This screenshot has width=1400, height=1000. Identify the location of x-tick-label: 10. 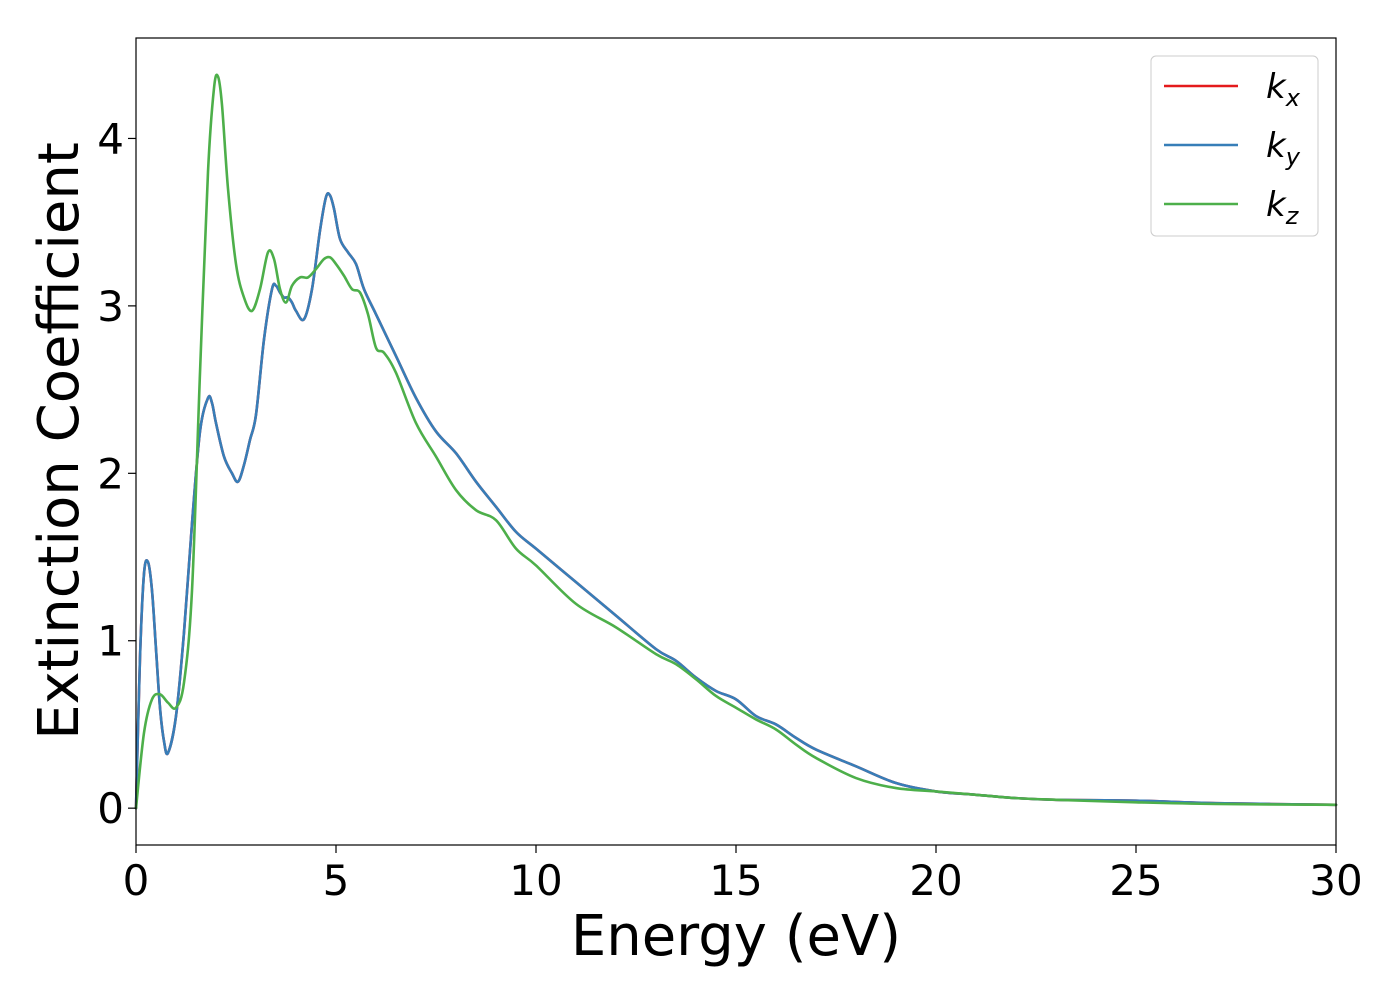
(535, 880).